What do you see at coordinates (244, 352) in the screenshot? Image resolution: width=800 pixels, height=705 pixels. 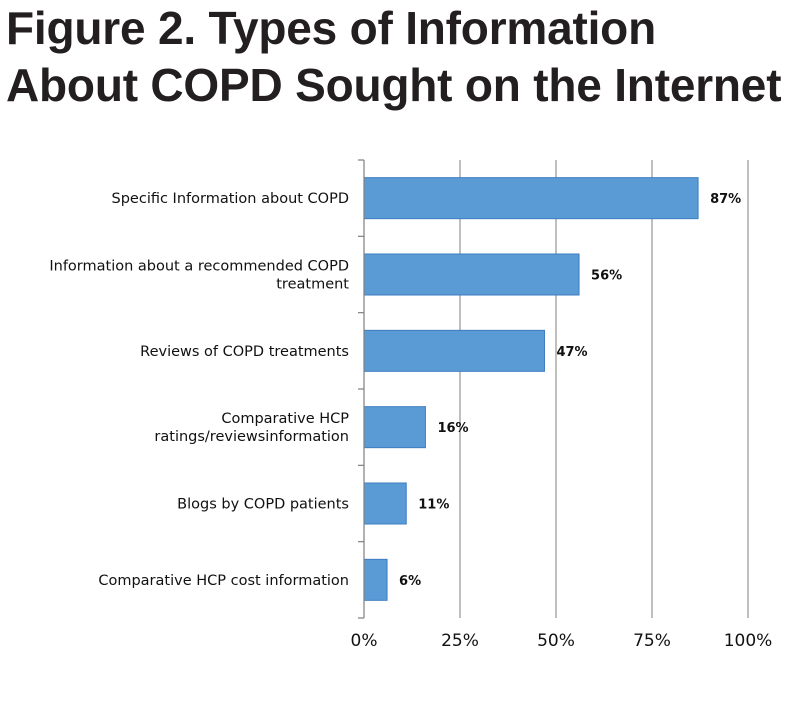 I see `category-label: Reviews of COPD treatments` at bounding box center [244, 352].